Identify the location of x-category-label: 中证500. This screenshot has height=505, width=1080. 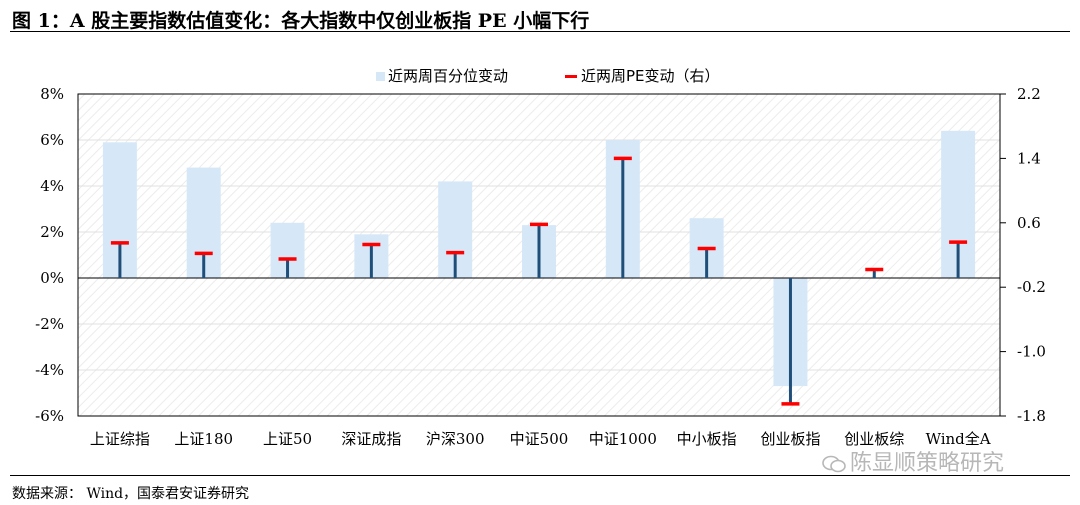
(539, 439).